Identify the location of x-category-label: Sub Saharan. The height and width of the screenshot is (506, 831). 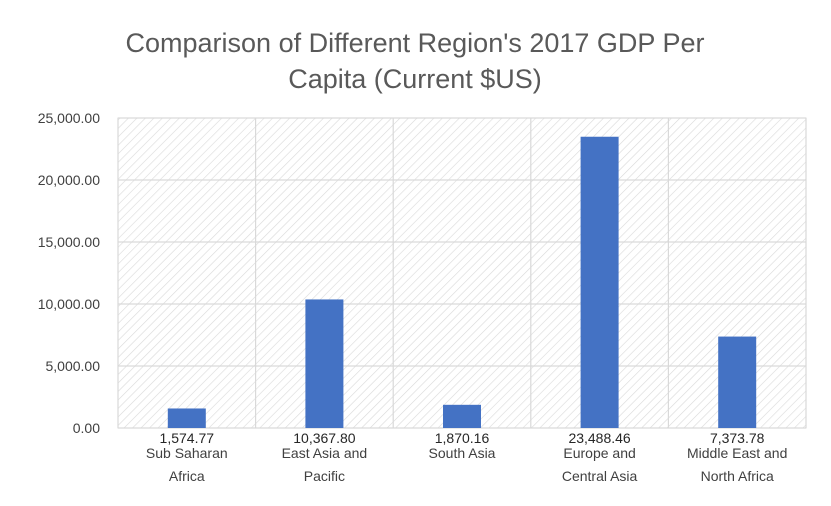
(187, 453).